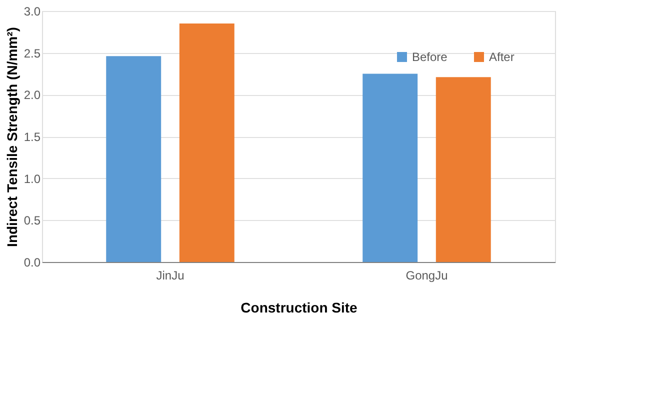  I want to click on legend-label: Before, so click(430, 57).